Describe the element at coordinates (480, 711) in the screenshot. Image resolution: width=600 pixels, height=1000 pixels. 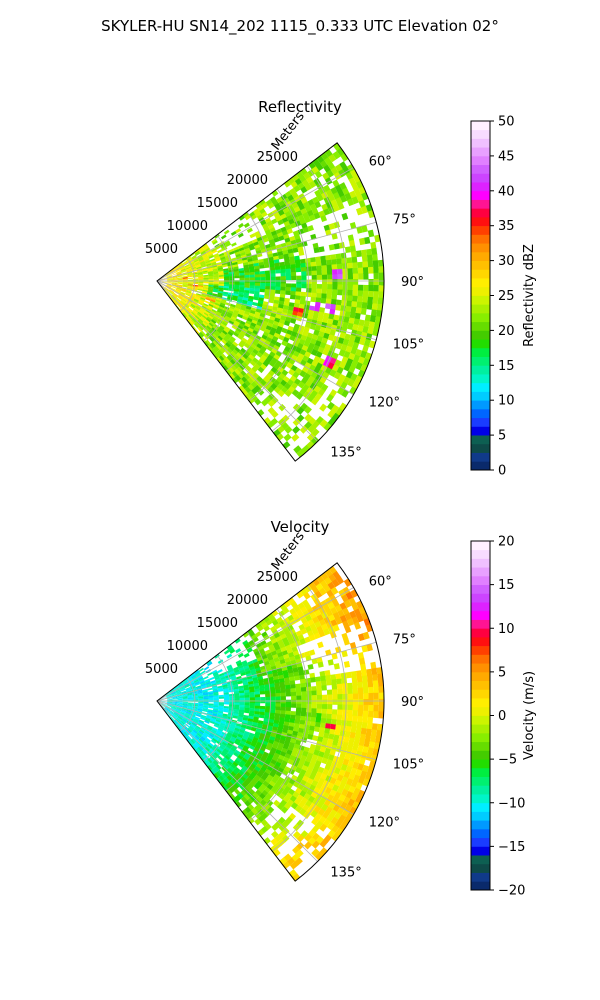
I see `colorbar-segment` at that location.